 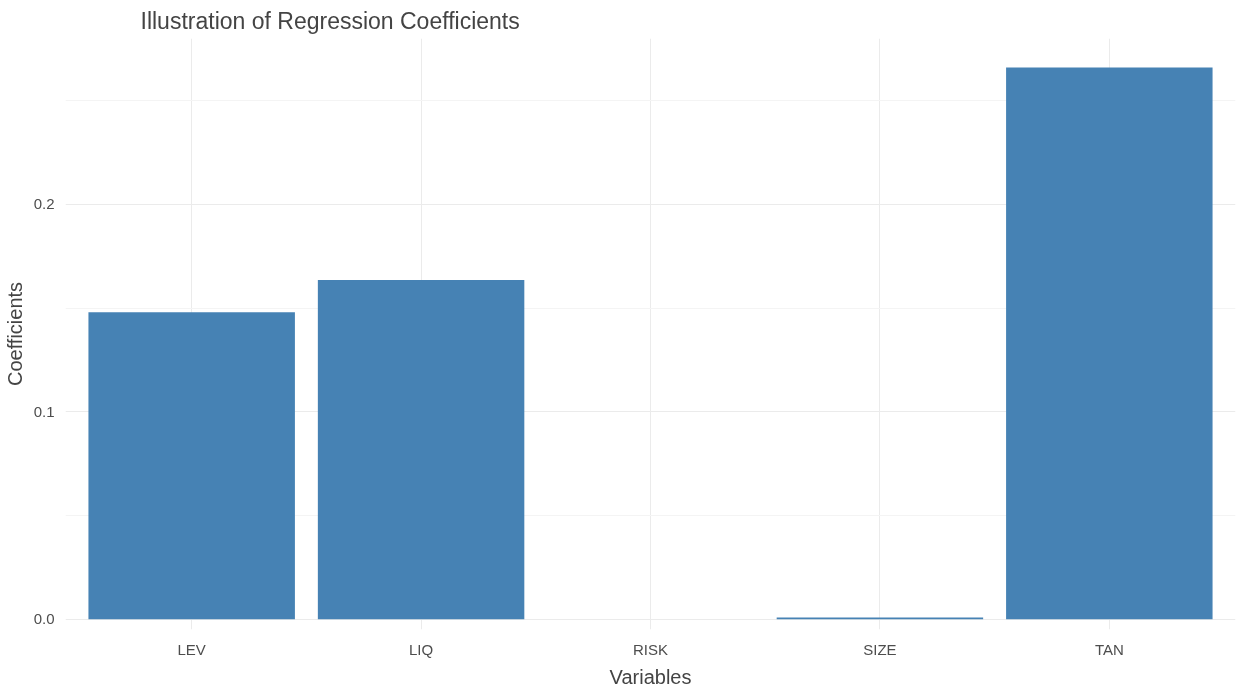 What do you see at coordinates (191, 649) in the screenshot?
I see `x-tick-label: LEV` at bounding box center [191, 649].